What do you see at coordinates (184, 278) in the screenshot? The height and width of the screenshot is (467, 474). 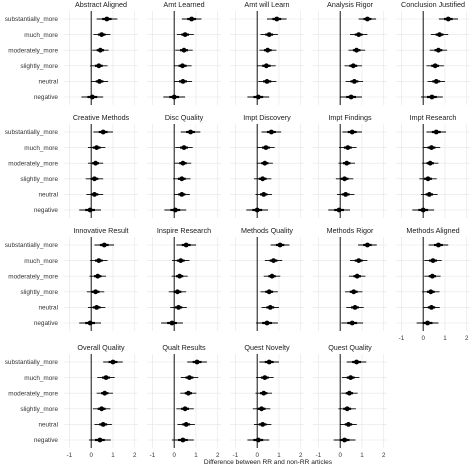 I see `panel-inspire-research: Inspire Research` at bounding box center [184, 278].